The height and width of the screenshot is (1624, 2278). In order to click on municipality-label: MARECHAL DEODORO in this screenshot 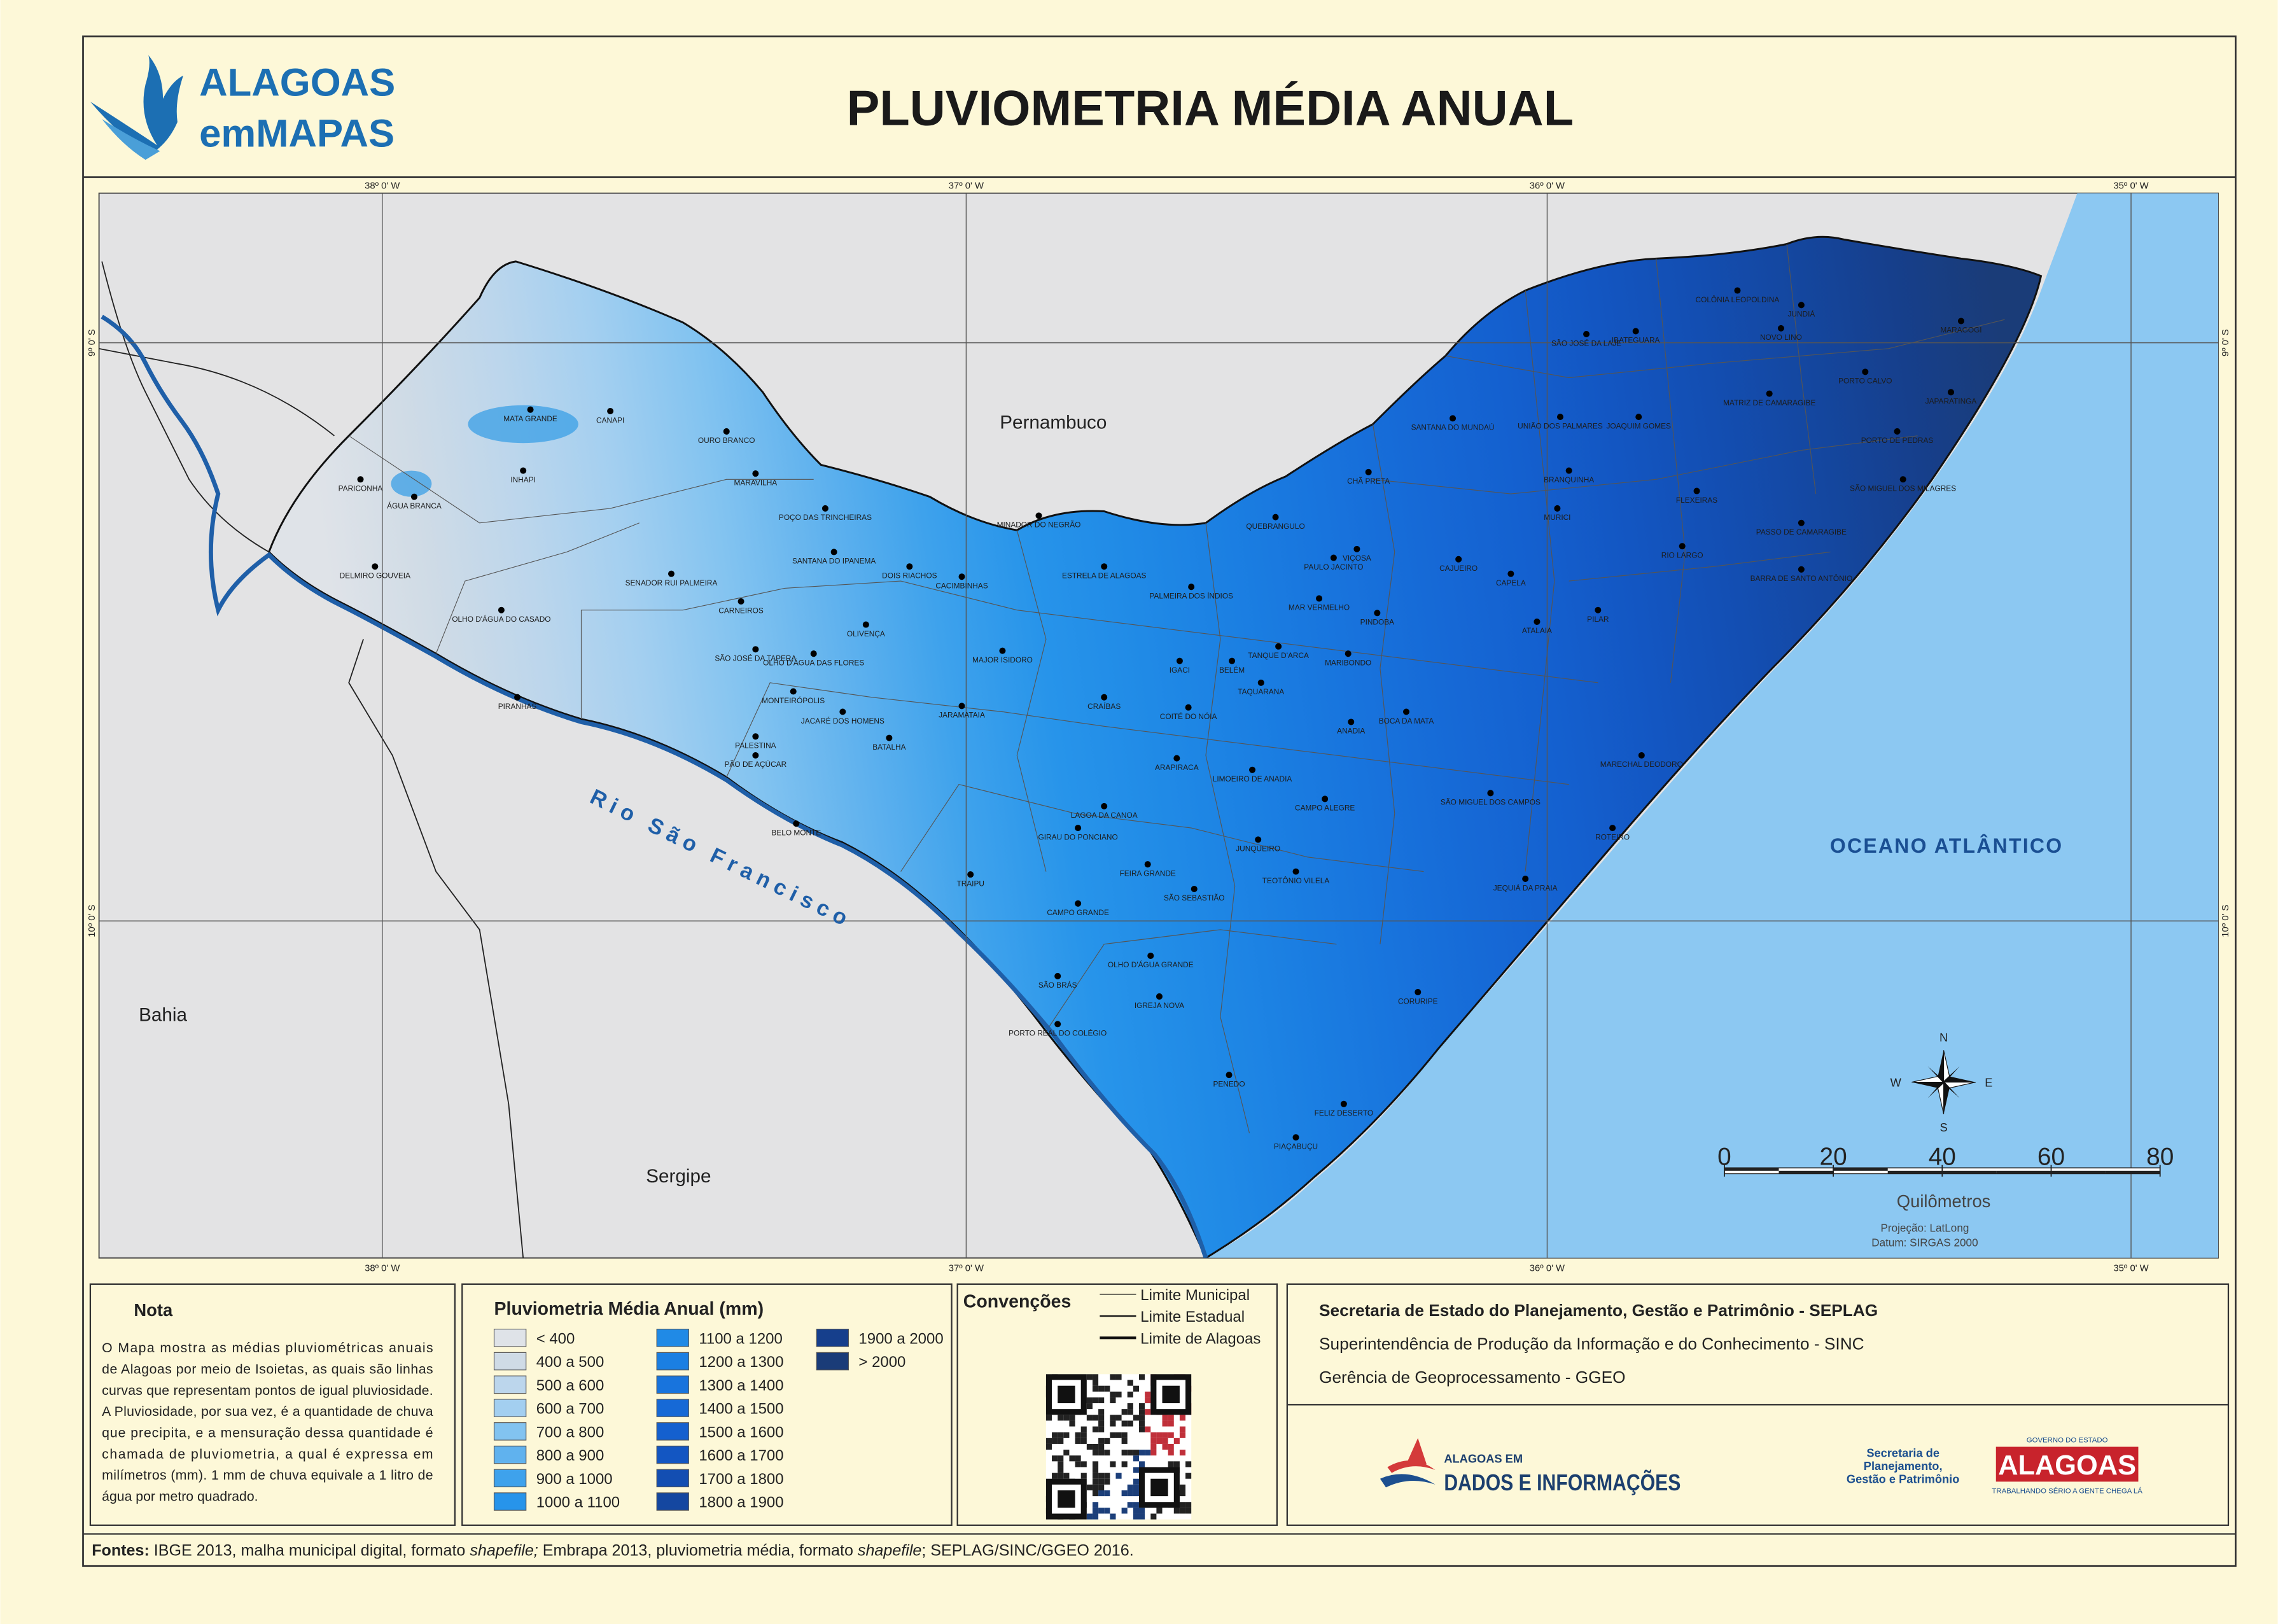, I will do `click(1641, 764)`.